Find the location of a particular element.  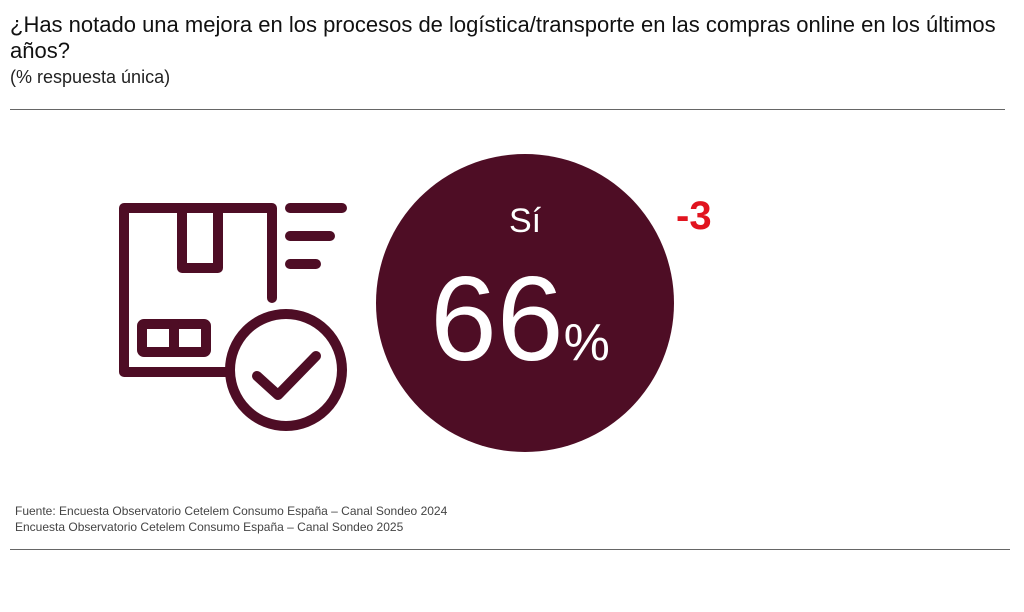

chart-subtitle: (% respuesta única) is located at coordinates (90, 77).